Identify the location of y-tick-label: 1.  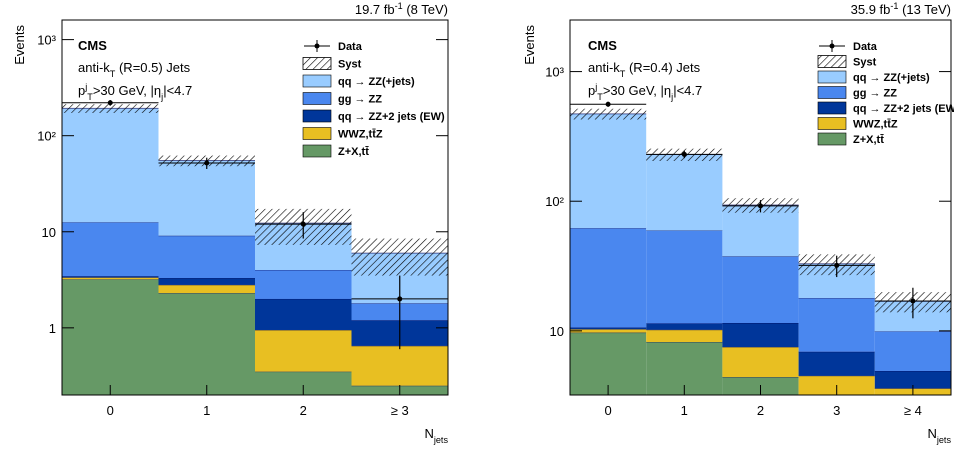
(52, 328).